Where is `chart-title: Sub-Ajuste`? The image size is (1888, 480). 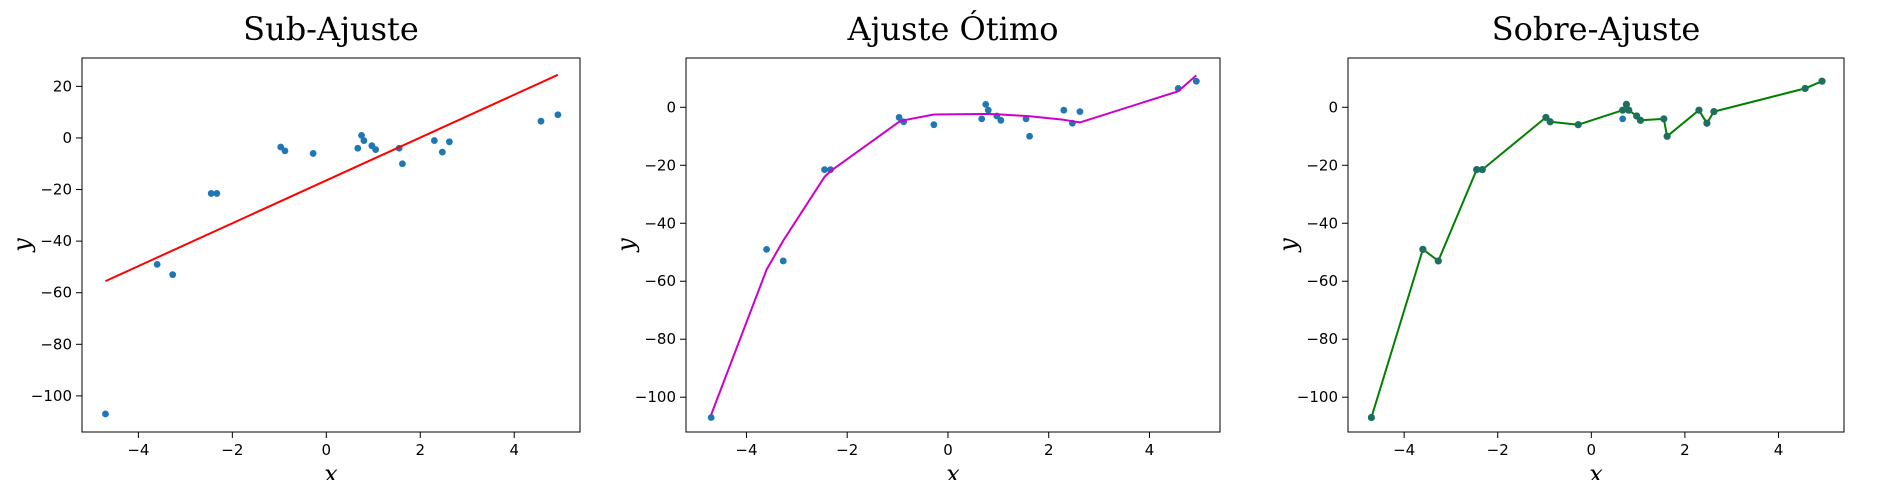 chart-title: Sub-Ajuste is located at coordinates (331, 29).